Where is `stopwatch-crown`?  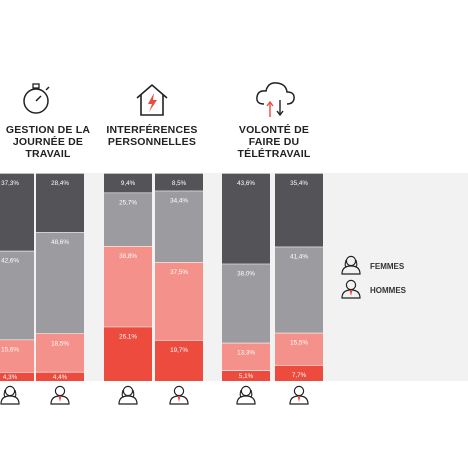 stopwatch-crown is located at coordinates (36, 86).